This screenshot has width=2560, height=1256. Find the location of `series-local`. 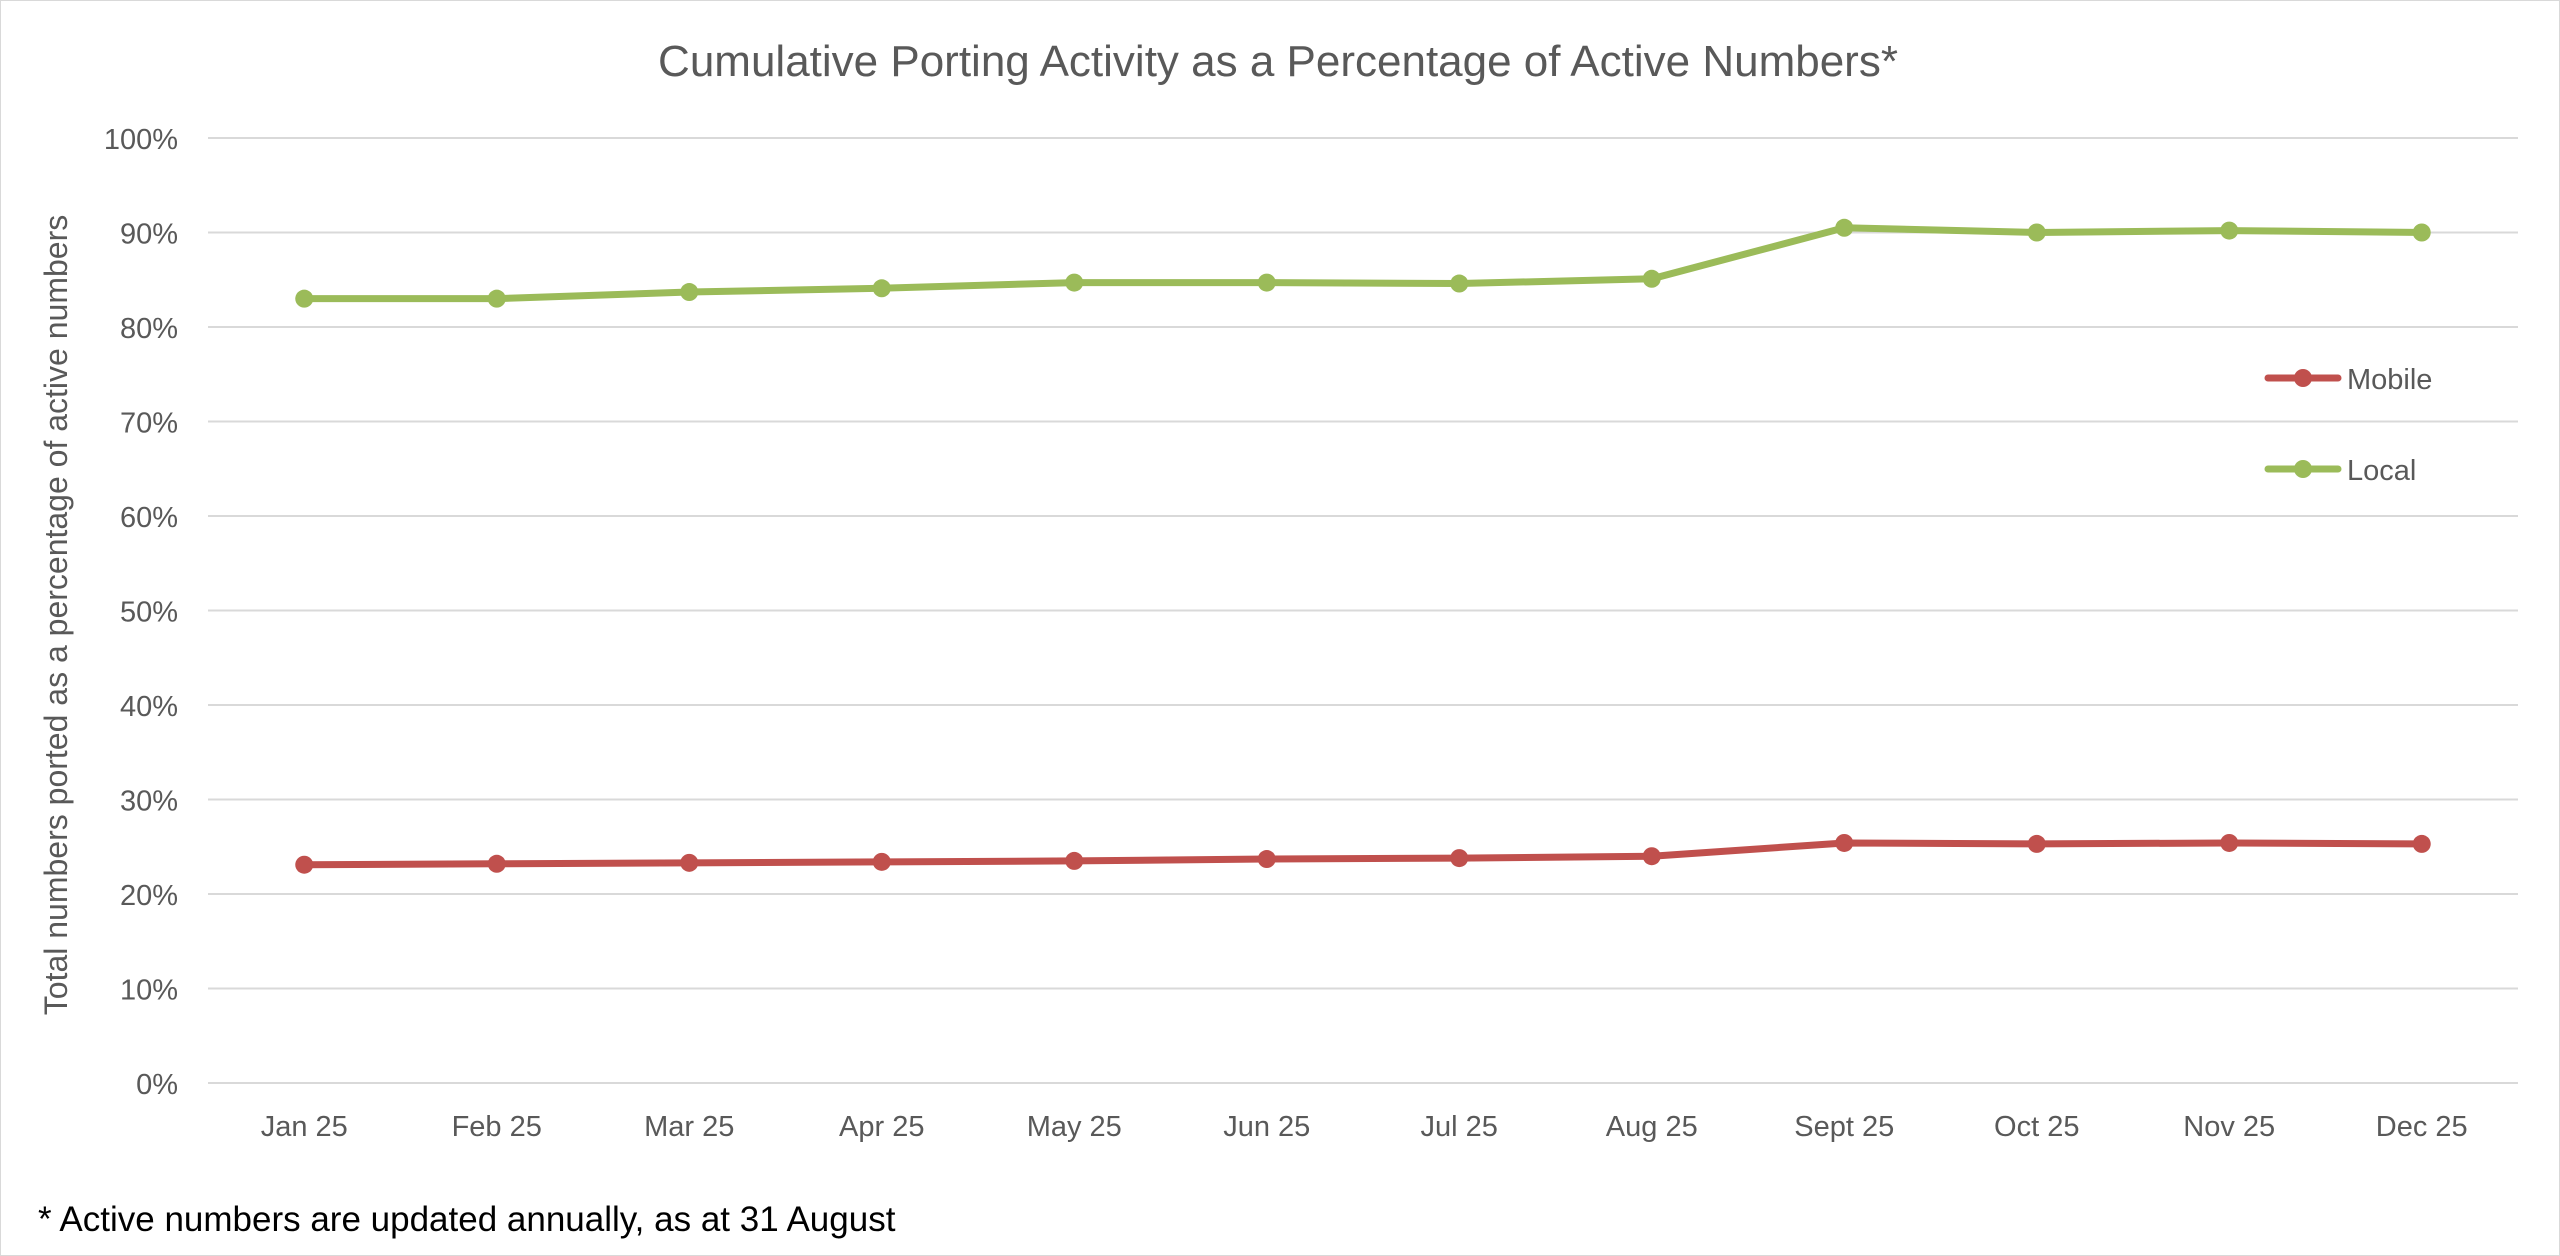

series-local is located at coordinates (1363, 263).